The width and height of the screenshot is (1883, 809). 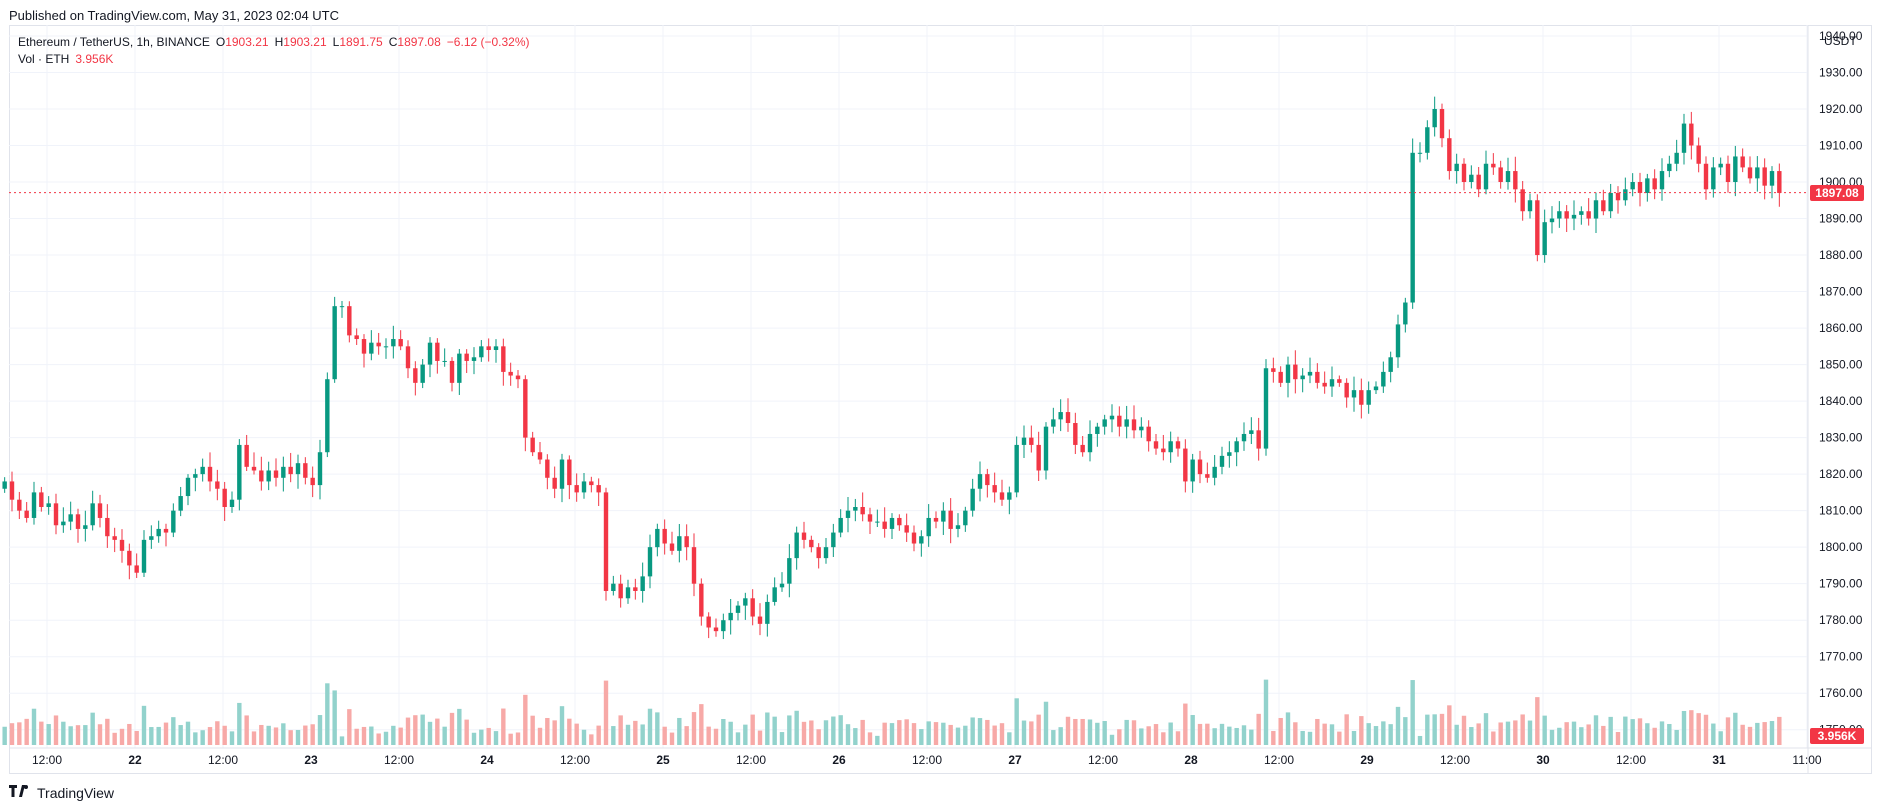 What do you see at coordinates (20, 792) in the screenshot?
I see `tradingview-logo-icon` at bounding box center [20, 792].